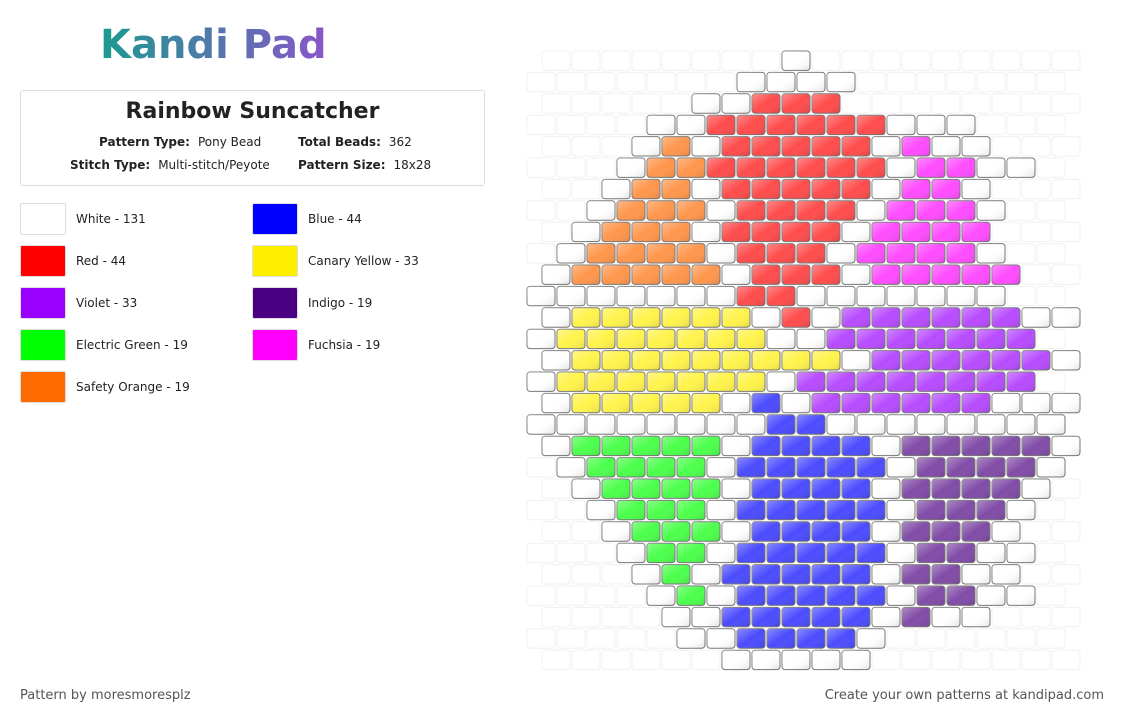 The image size is (1124, 720). What do you see at coordinates (213, 45) in the screenshot?
I see `logo: Kandi Pad` at bounding box center [213, 45].